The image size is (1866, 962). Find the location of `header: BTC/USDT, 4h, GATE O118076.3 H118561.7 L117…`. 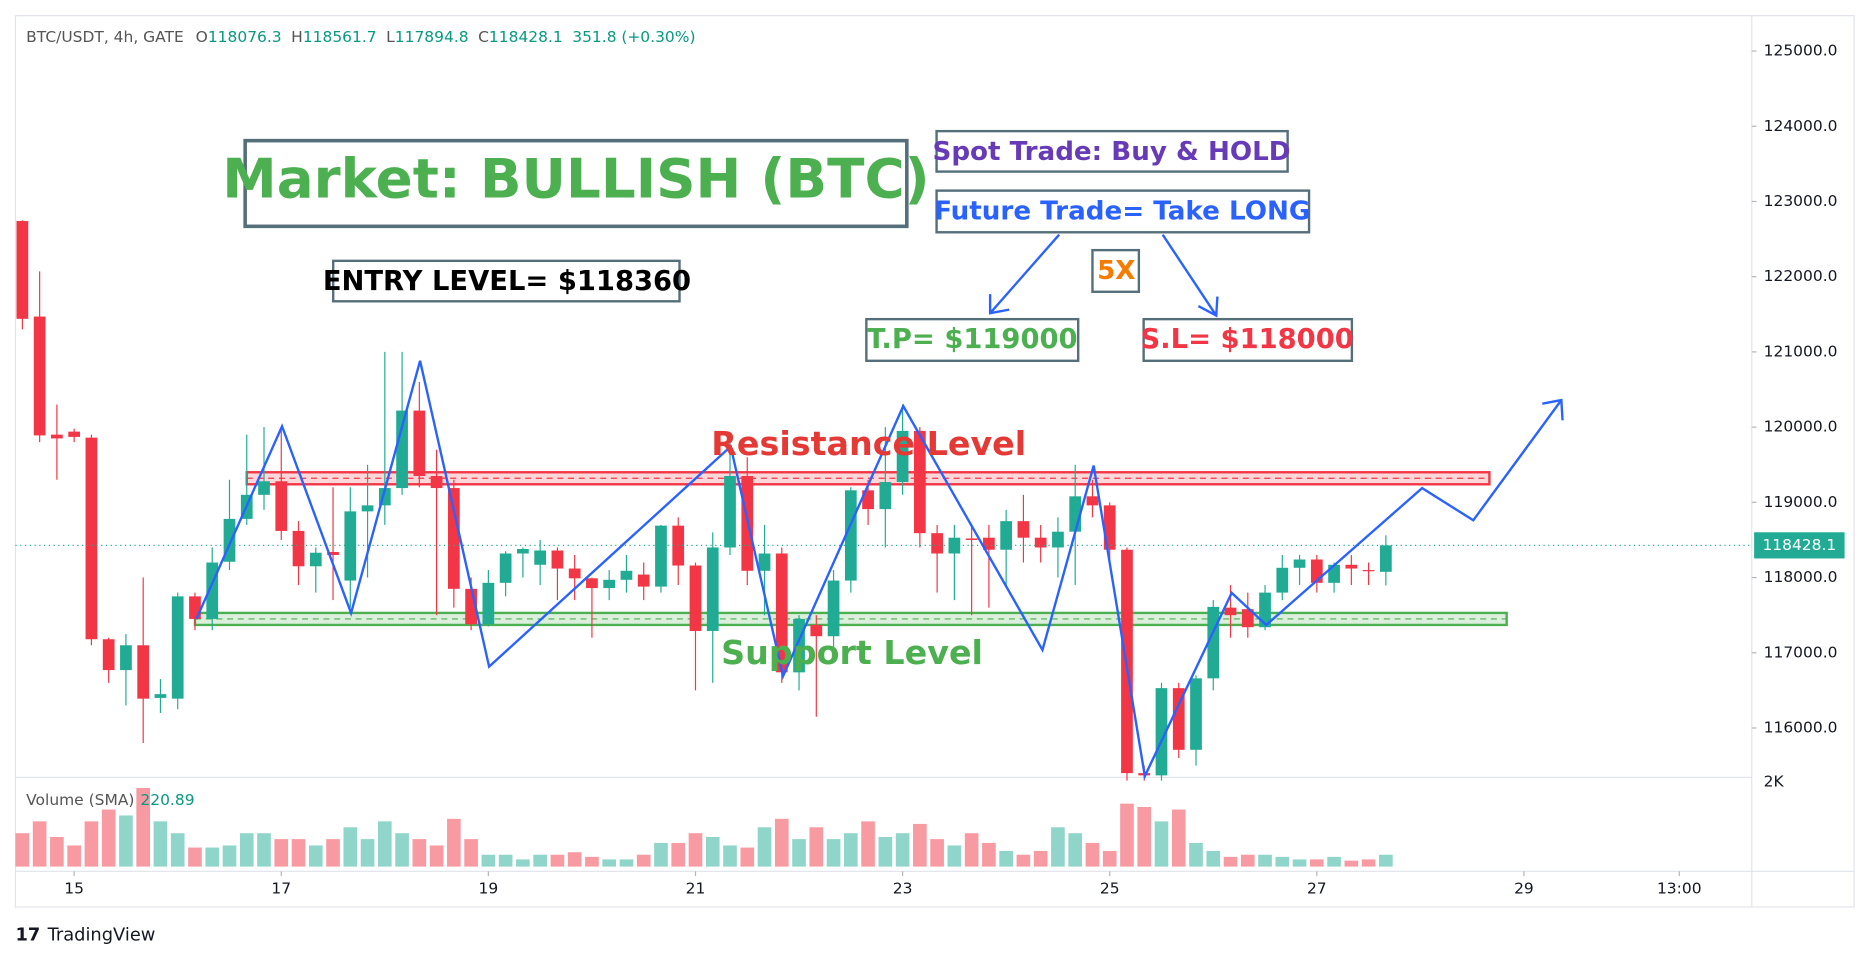

header: BTC/USDT, 4h, GATE O118076.3 H118561.7 L117… is located at coordinates (360, 37).